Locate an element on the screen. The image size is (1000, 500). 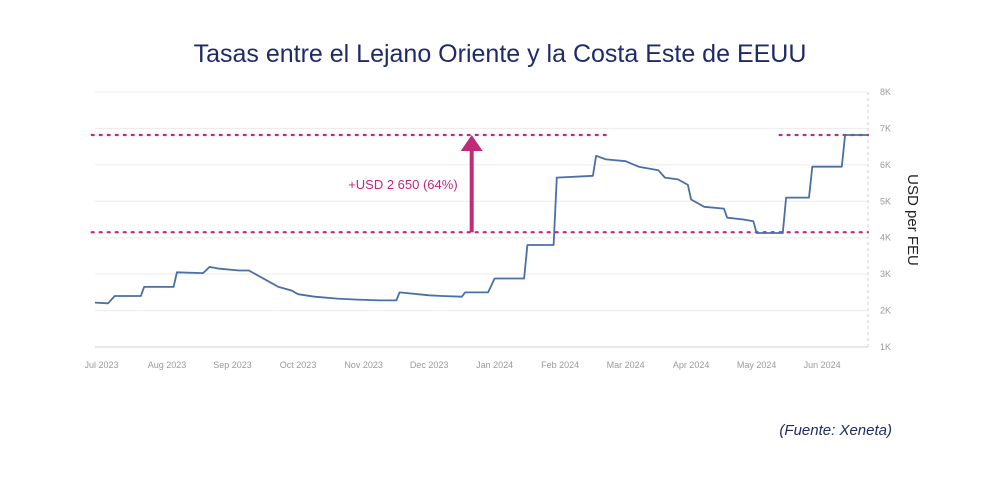
x-tick-label: Dec 2023 is located at coordinates (429, 365).